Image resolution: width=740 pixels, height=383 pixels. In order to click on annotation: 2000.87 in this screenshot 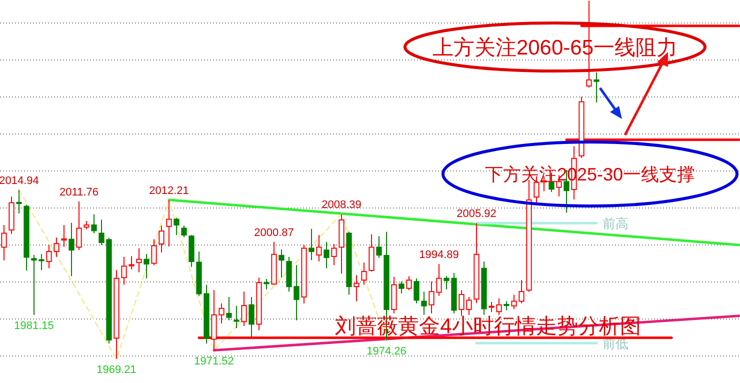, I will do `click(274, 232)`.